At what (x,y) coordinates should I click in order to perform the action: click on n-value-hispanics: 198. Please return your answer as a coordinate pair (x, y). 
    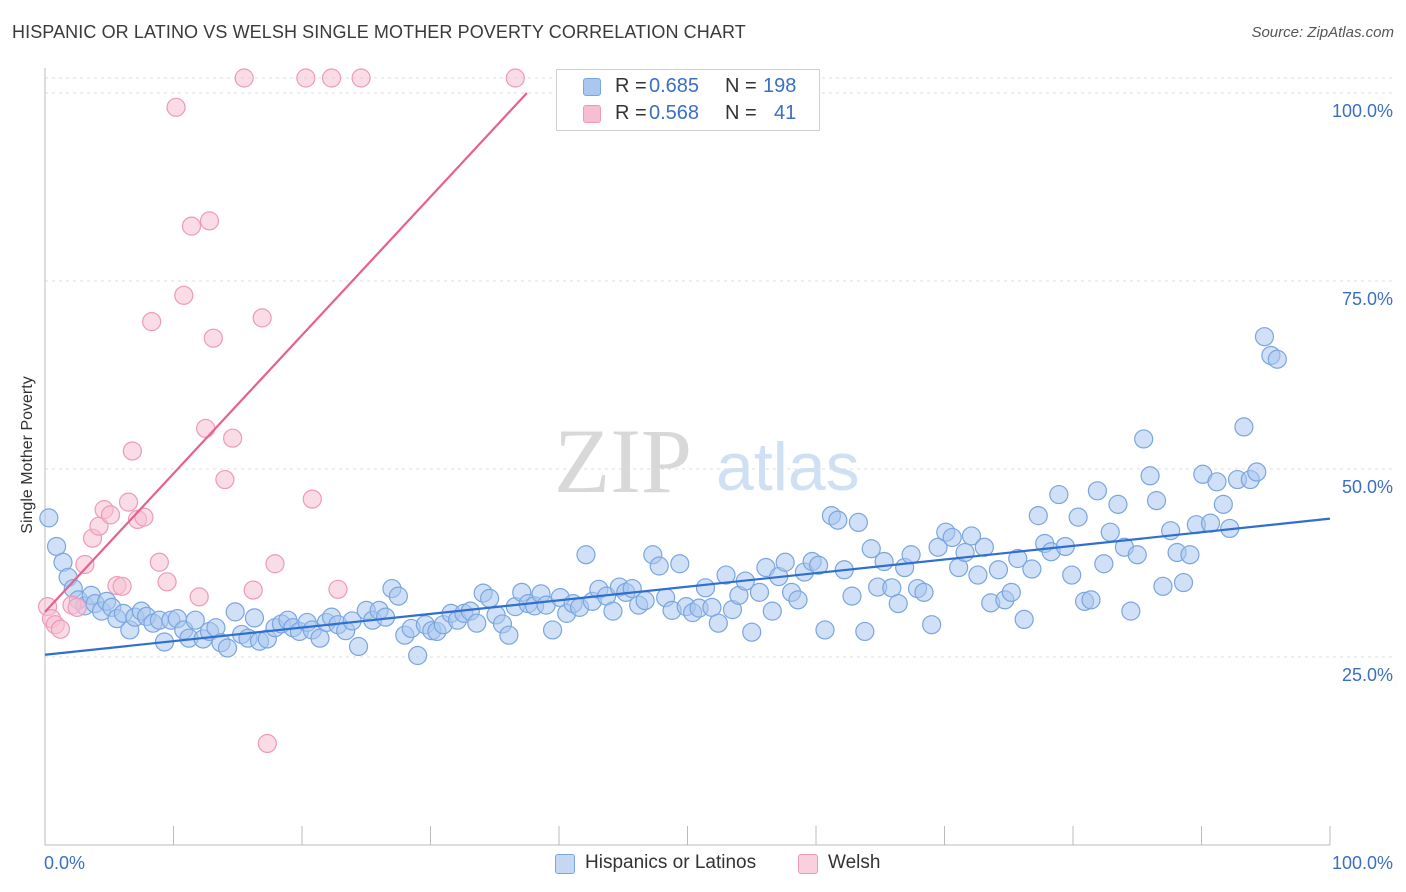
    Looking at the image, I should click on (780, 86).